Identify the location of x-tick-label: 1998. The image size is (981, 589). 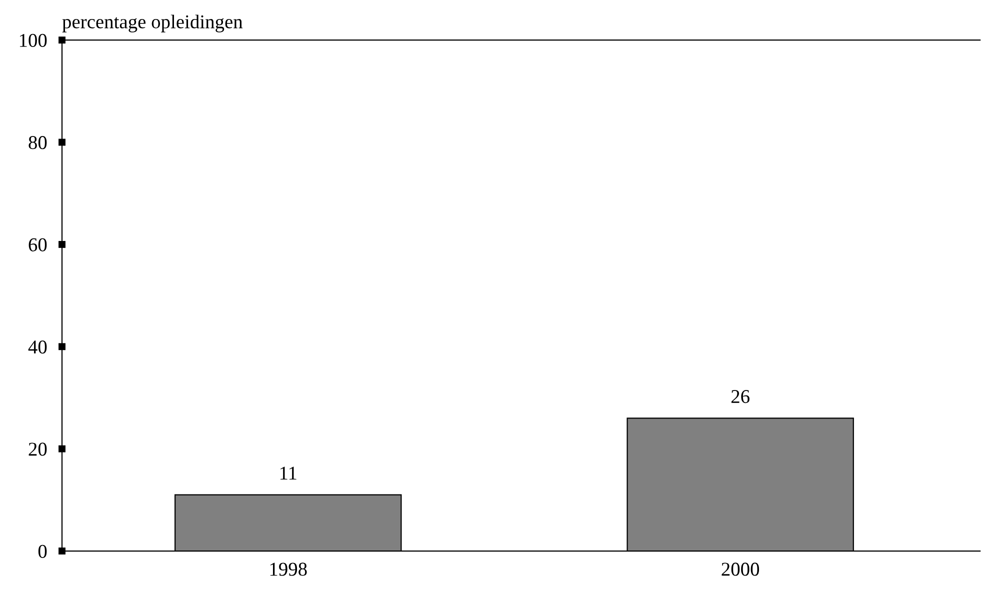
(288, 569).